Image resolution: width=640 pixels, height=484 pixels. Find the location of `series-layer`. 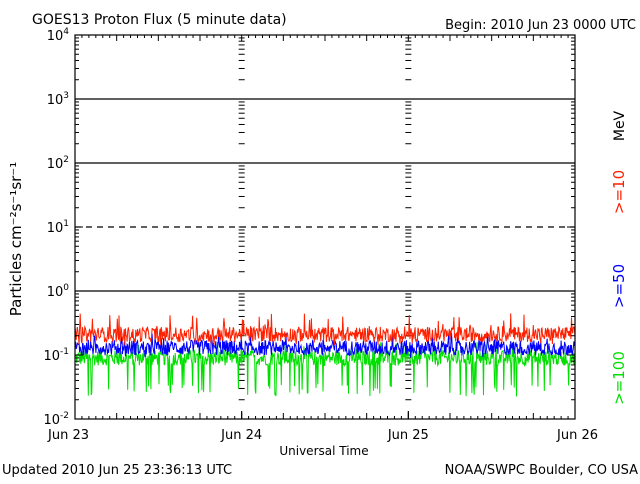

series-layer is located at coordinates (325, 355).